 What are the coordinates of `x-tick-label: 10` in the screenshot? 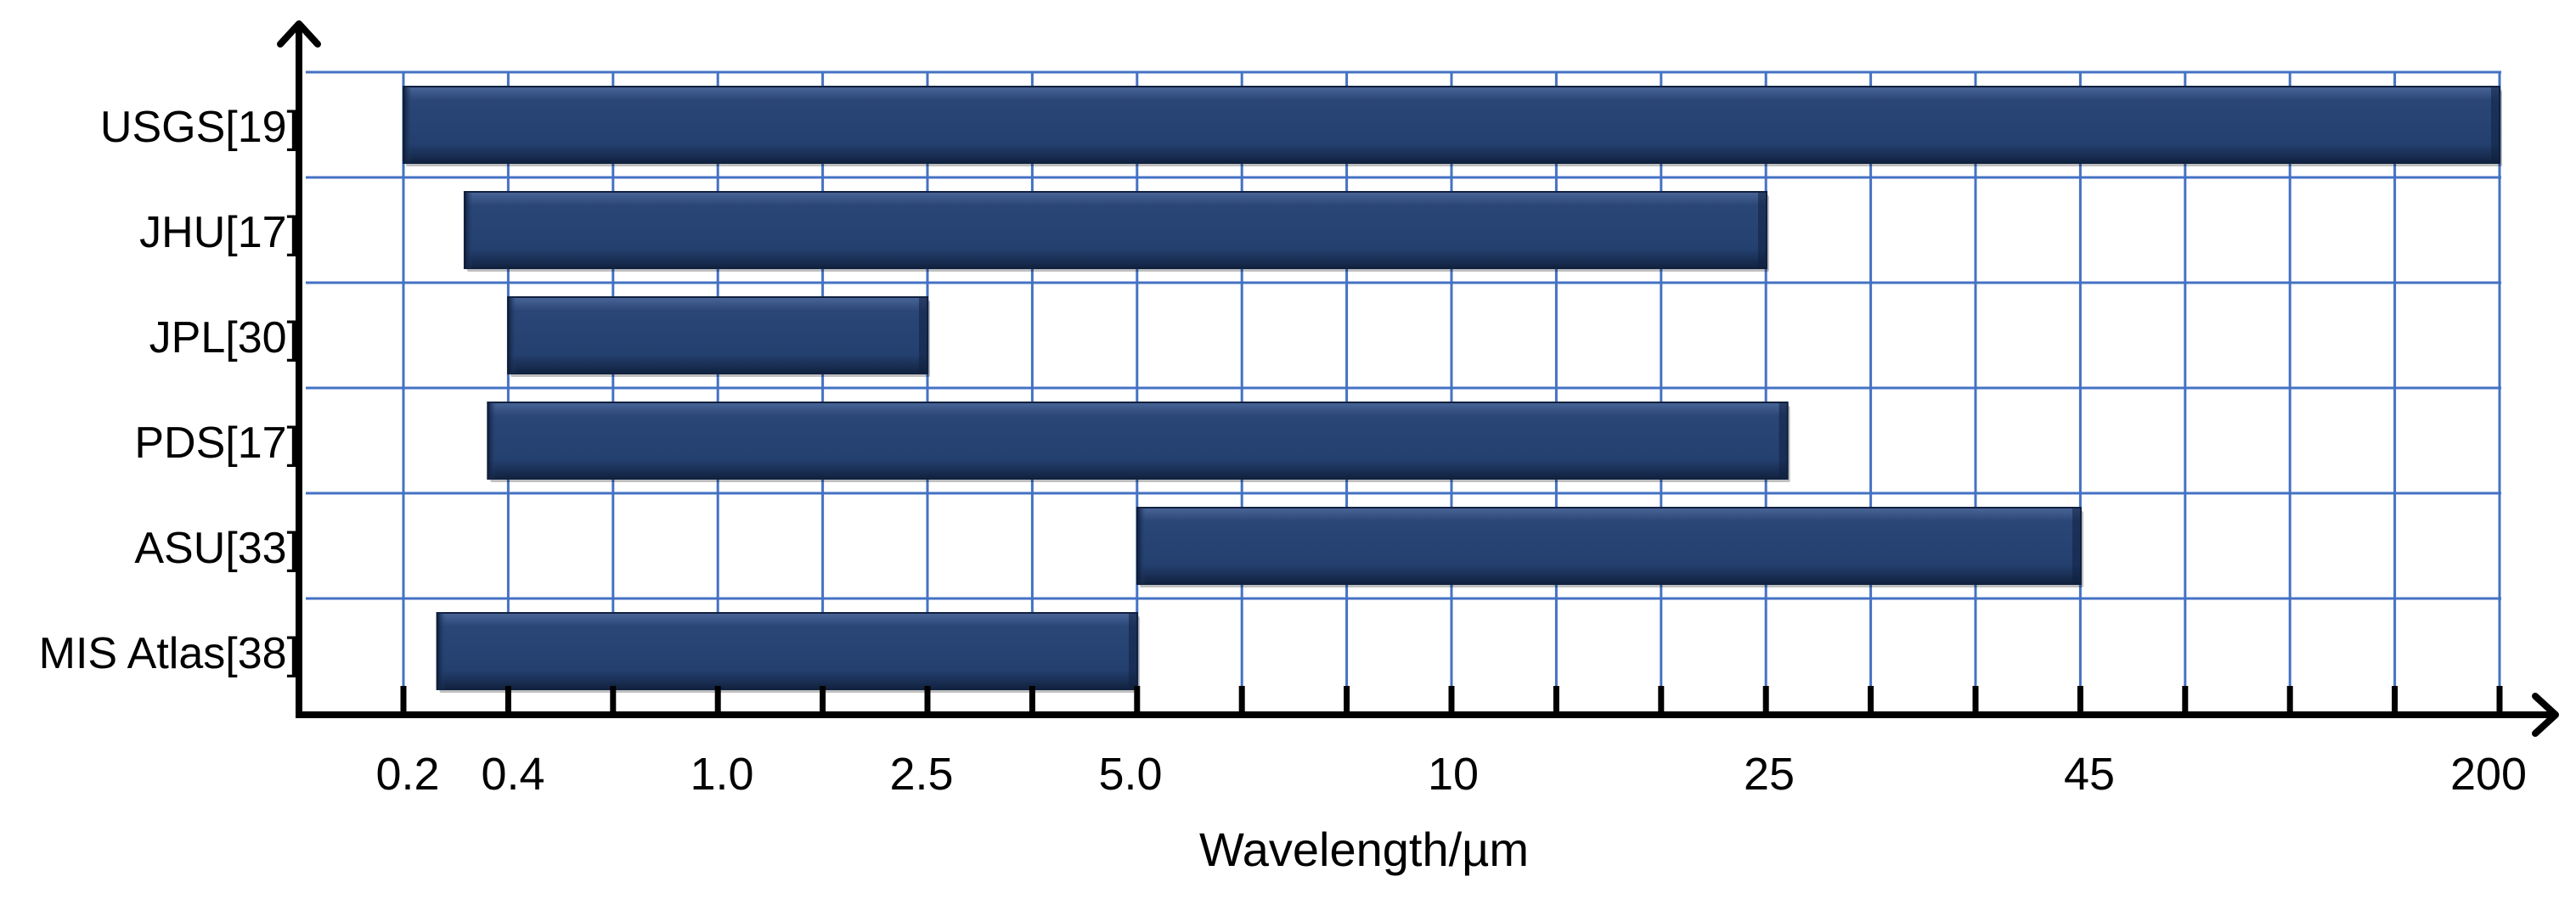 It's located at (1453, 774).